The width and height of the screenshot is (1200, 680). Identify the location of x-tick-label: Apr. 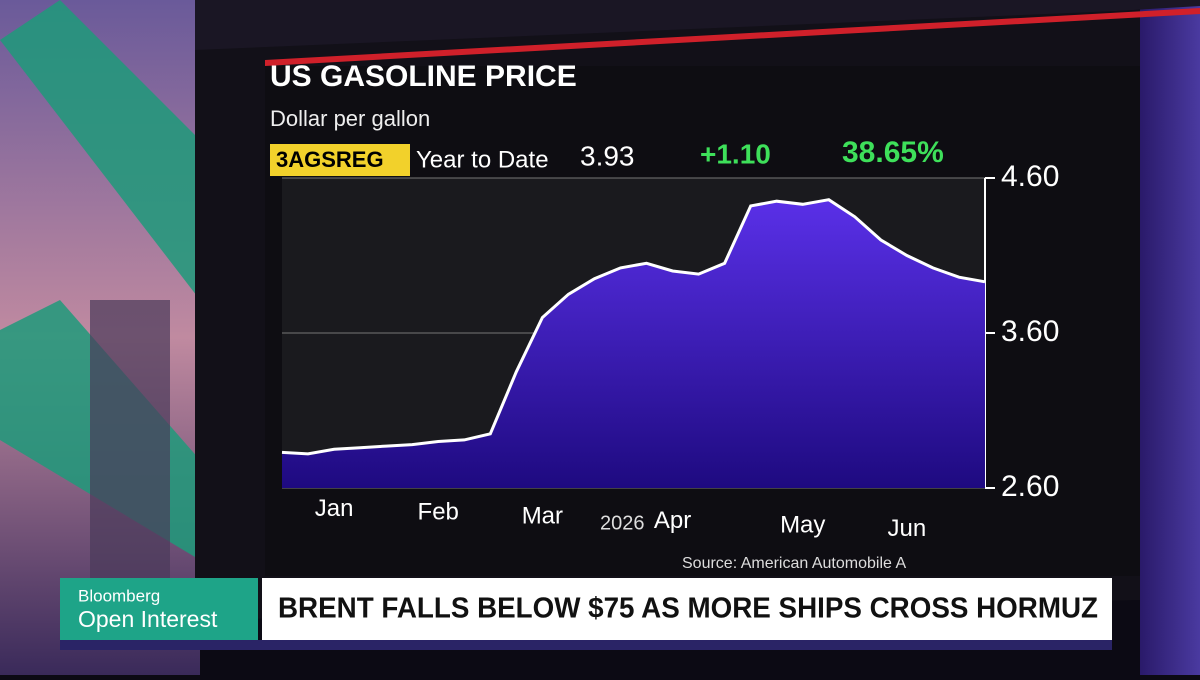
(672, 520).